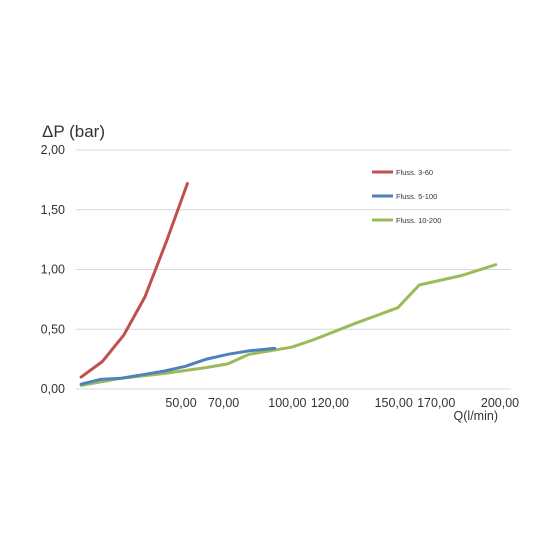  Describe the element at coordinates (330, 403) in the screenshot. I see `x-tick-label: 120,00` at that location.